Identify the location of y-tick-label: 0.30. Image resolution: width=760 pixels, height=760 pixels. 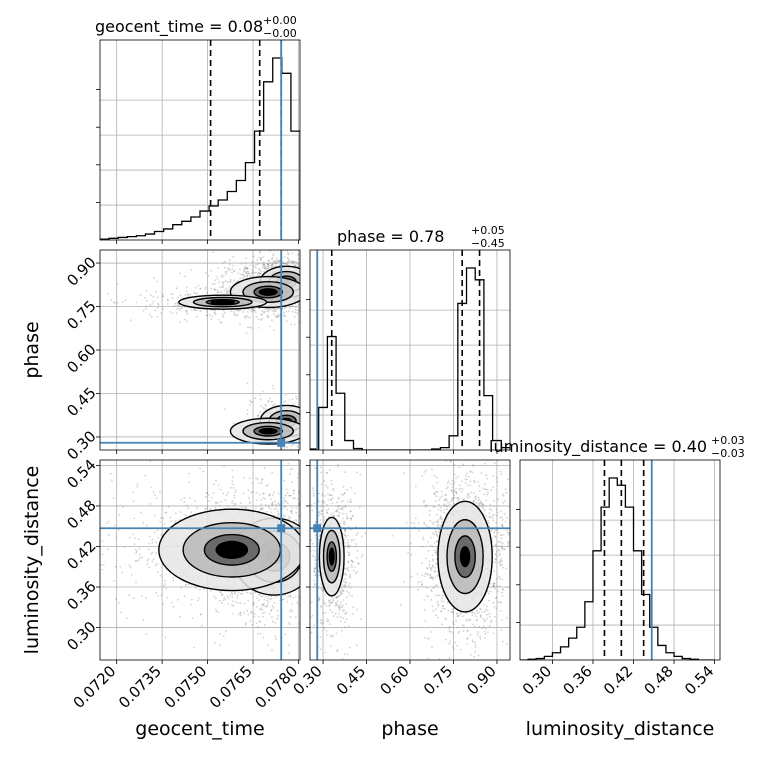
(81, 636).